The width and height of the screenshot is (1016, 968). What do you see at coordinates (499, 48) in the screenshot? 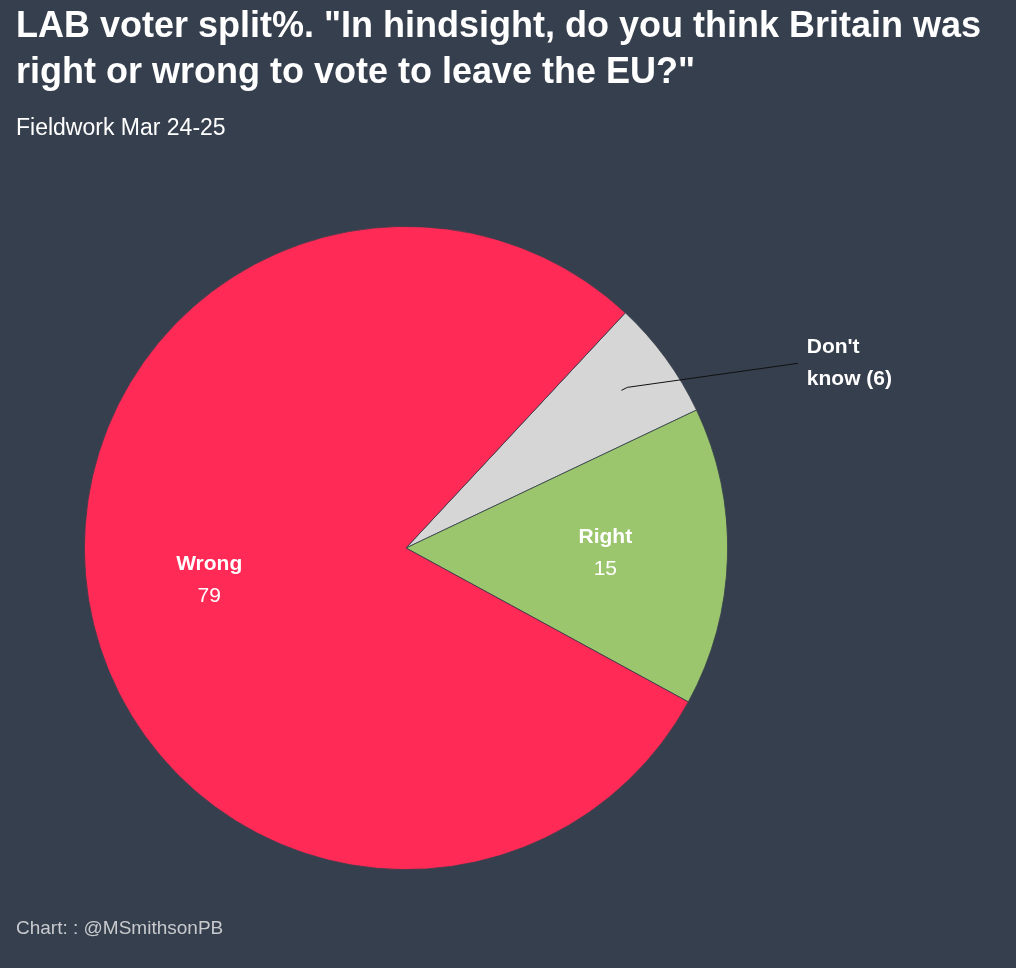
I see `chart-title: LAB voter split%. "In hindsight, do you think Britain was right or wrong to vote to leave the EU?"` at bounding box center [499, 48].